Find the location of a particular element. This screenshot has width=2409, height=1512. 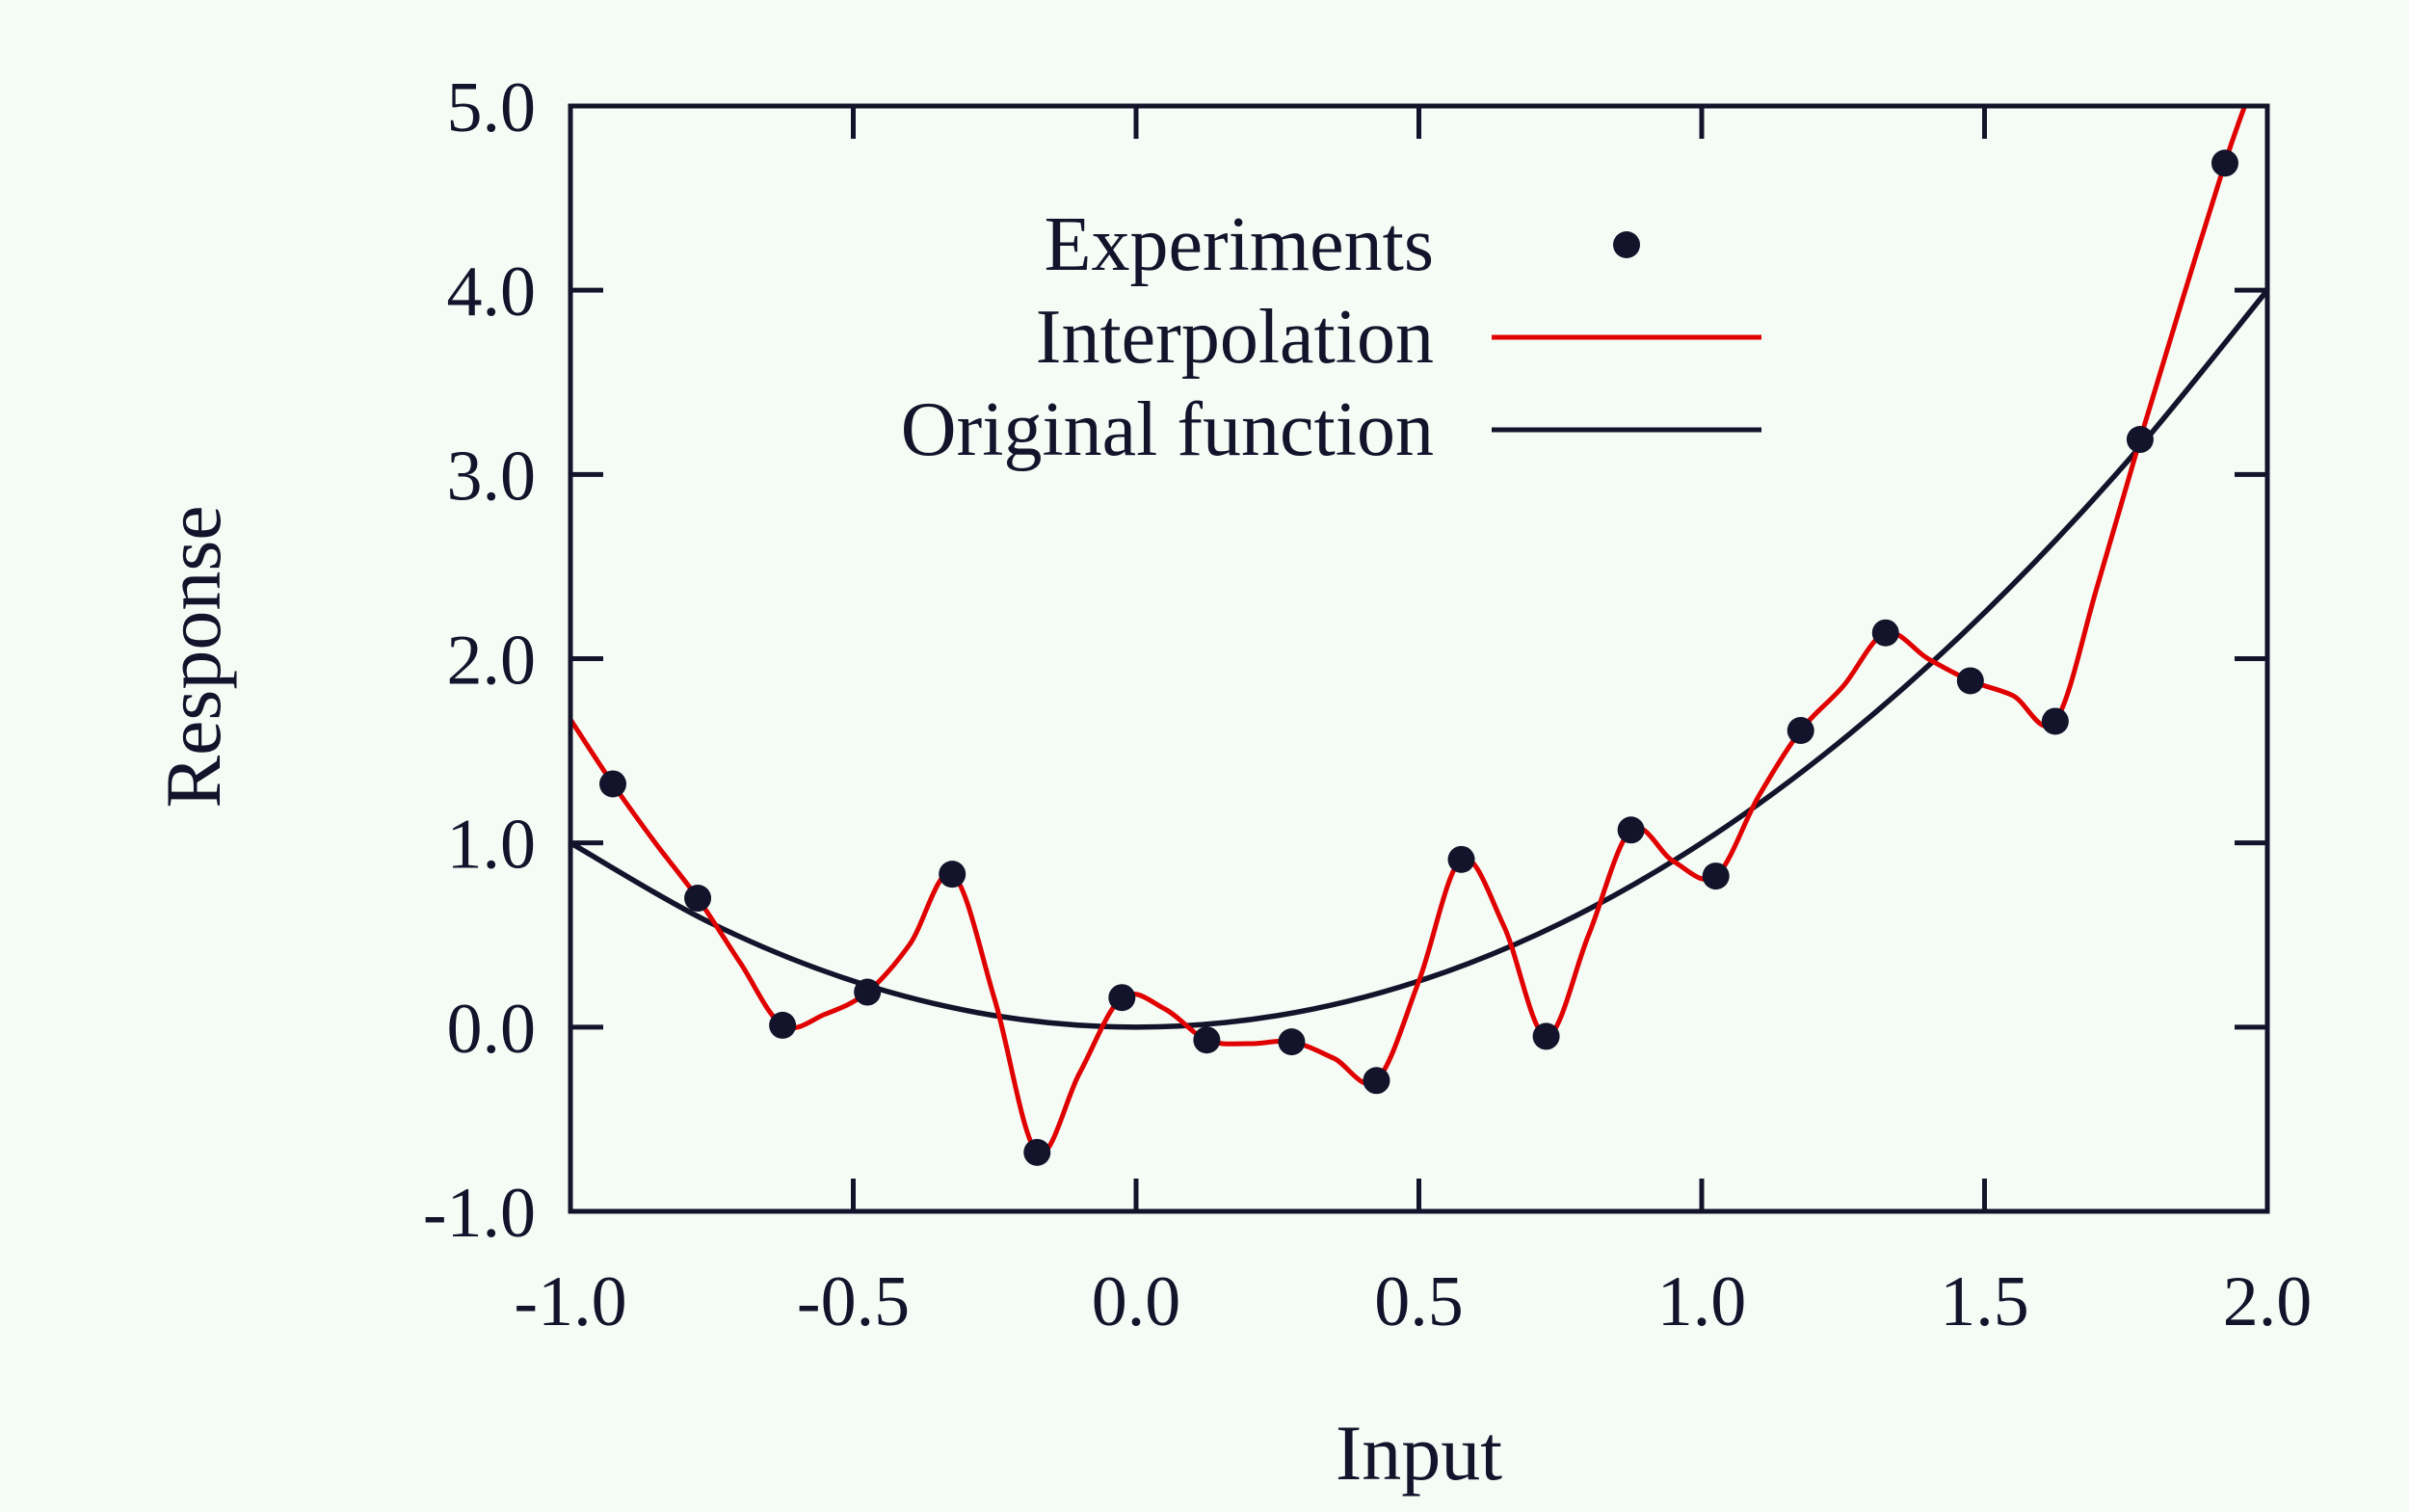

legend-label-interpolation: Interpolation is located at coordinates (1235, 338).